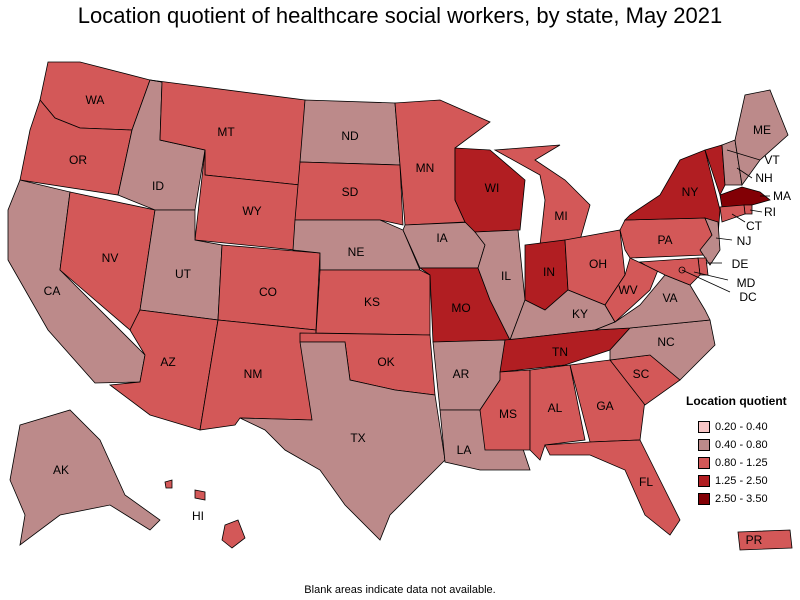 The height and width of the screenshot is (600, 800). What do you see at coordinates (233, 534) in the screenshot?
I see `state-HI` at bounding box center [233, 534].